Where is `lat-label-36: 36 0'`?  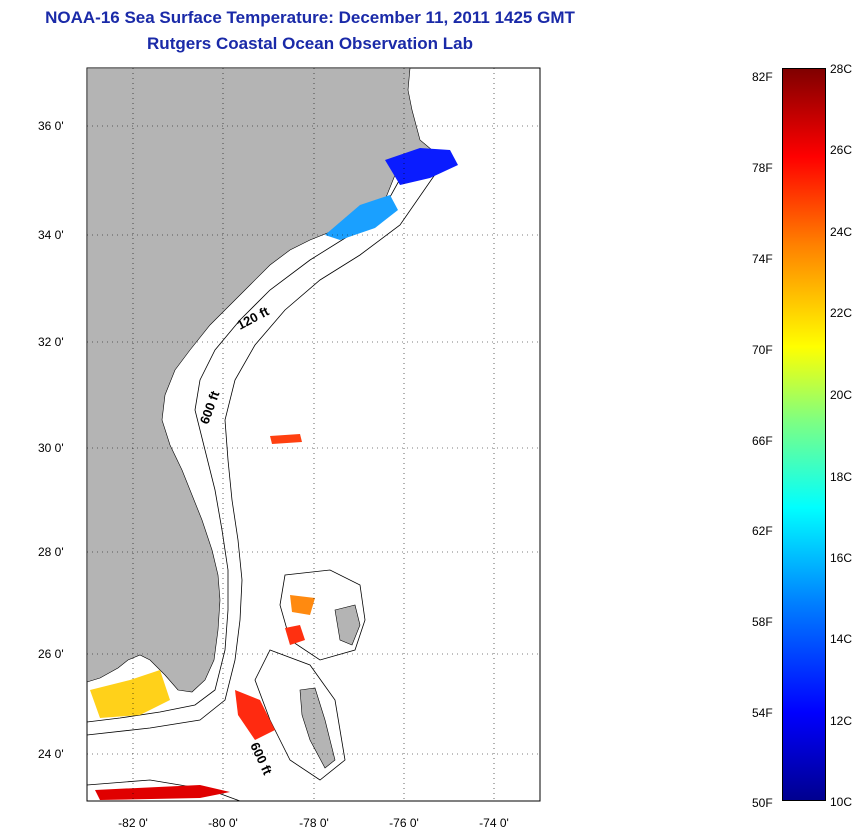 lat-label-36: 36 0' is located at coordinates (51, 126).